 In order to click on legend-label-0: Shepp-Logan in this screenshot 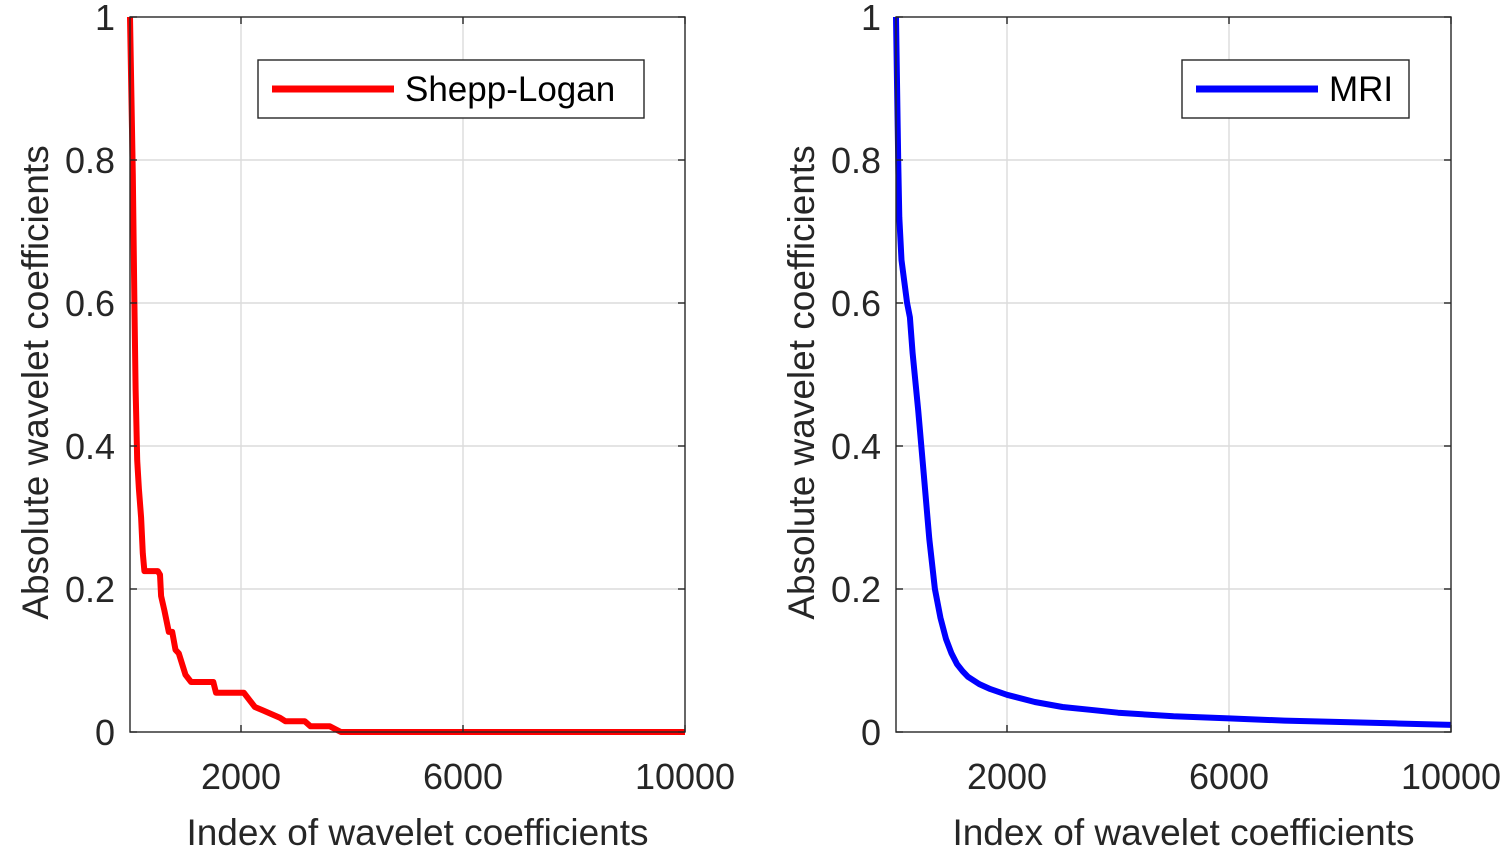, I will do `click(510, 89)`.